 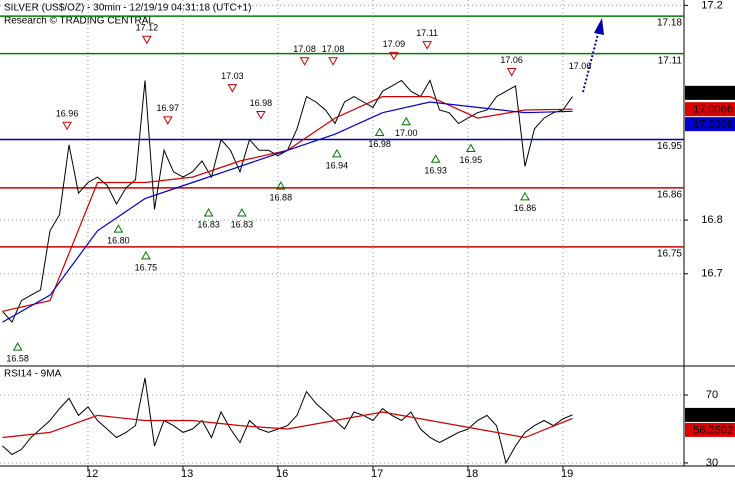 What do you see at coordinates (711, 5) in the screenshot?
I see `y-tick-label: 17.2` at bounding box center [711, 5].